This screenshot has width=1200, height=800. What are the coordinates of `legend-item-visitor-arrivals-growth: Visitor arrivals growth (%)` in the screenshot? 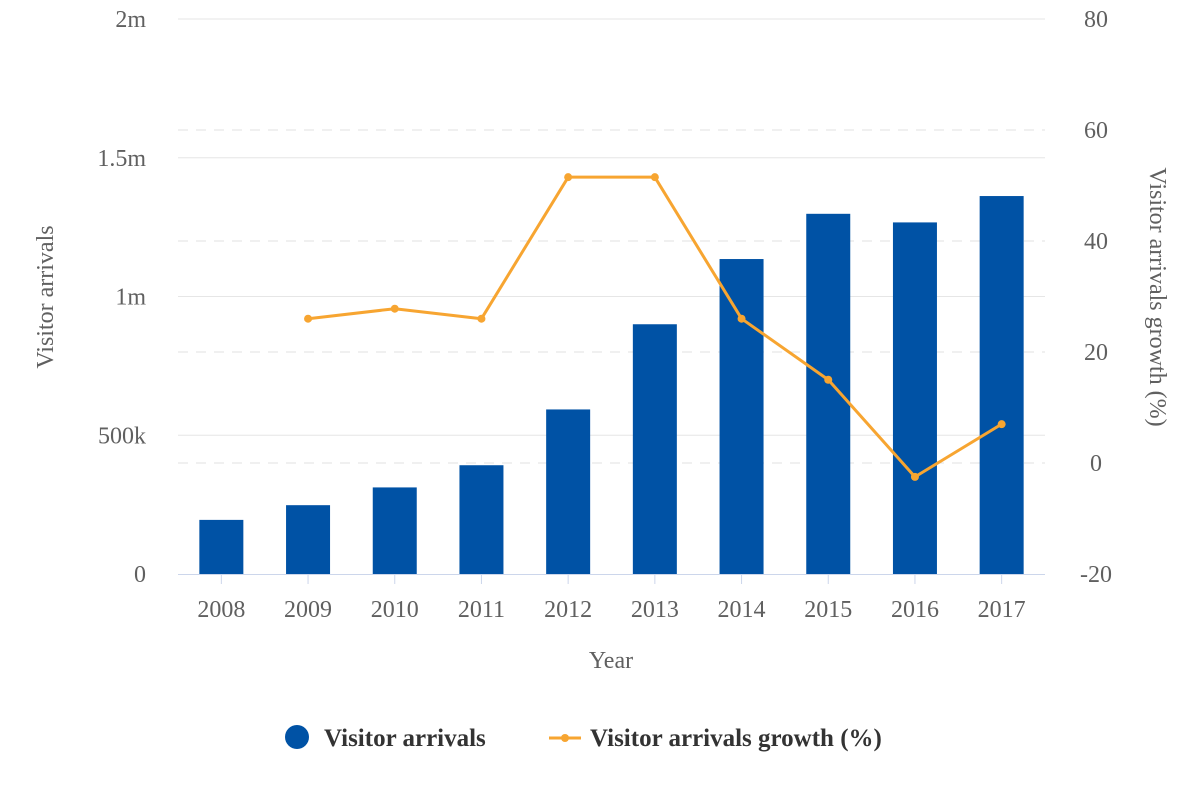 It's located at (715, 738).